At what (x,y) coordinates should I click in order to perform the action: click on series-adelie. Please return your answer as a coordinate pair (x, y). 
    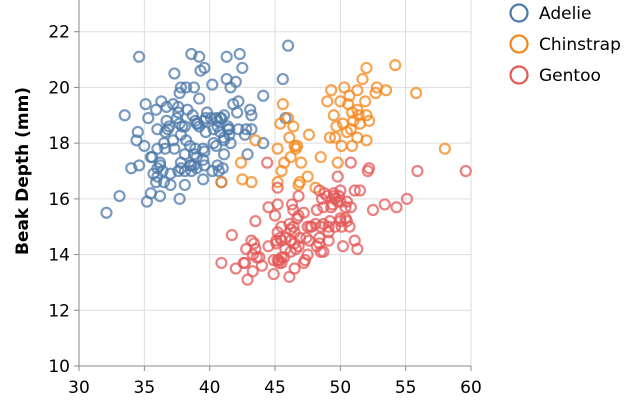
    Looking at the image, I should click on (197, 129).